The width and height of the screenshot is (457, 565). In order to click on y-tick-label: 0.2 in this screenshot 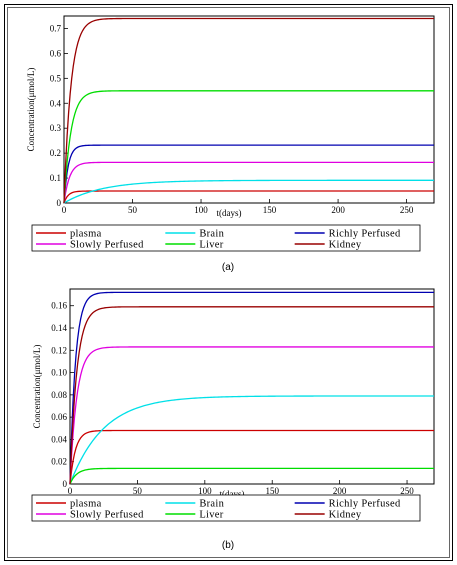, I will do `click(55, 153)`.